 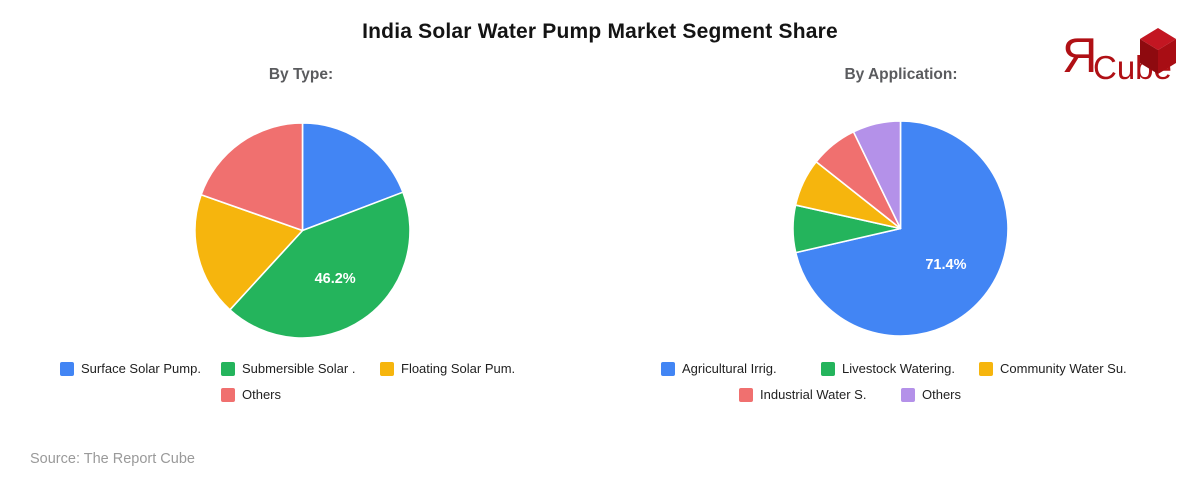 I want to click on legend-item: Submersible Solar ., so click(x=288, y=368).